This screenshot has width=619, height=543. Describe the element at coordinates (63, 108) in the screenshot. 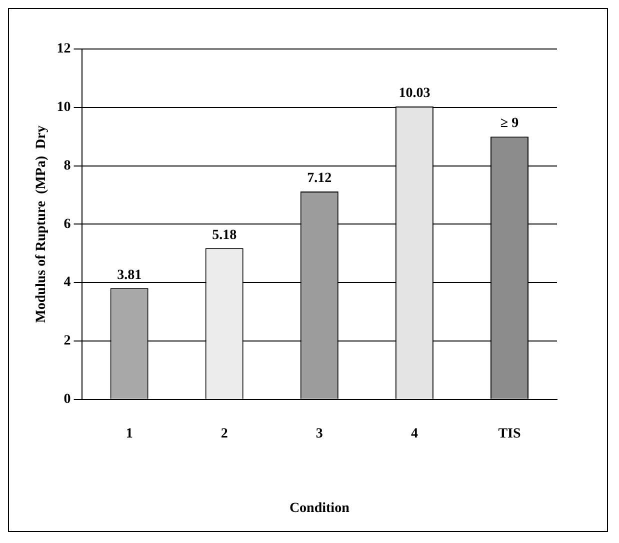

I see `y-tick-label: 10` at that location.